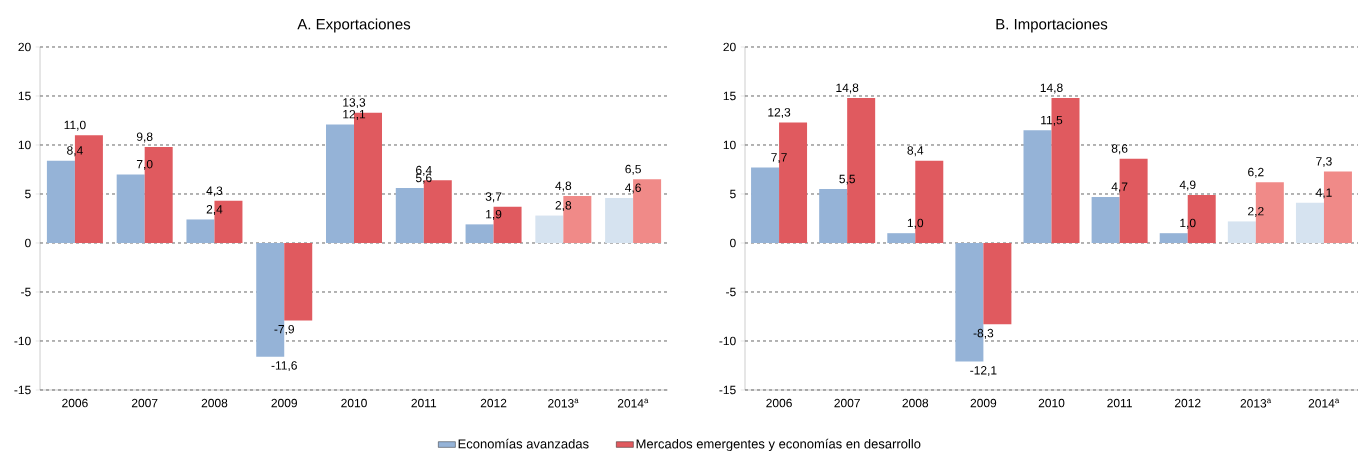  I want to click on data-label: 4,8, so click(563, 186).